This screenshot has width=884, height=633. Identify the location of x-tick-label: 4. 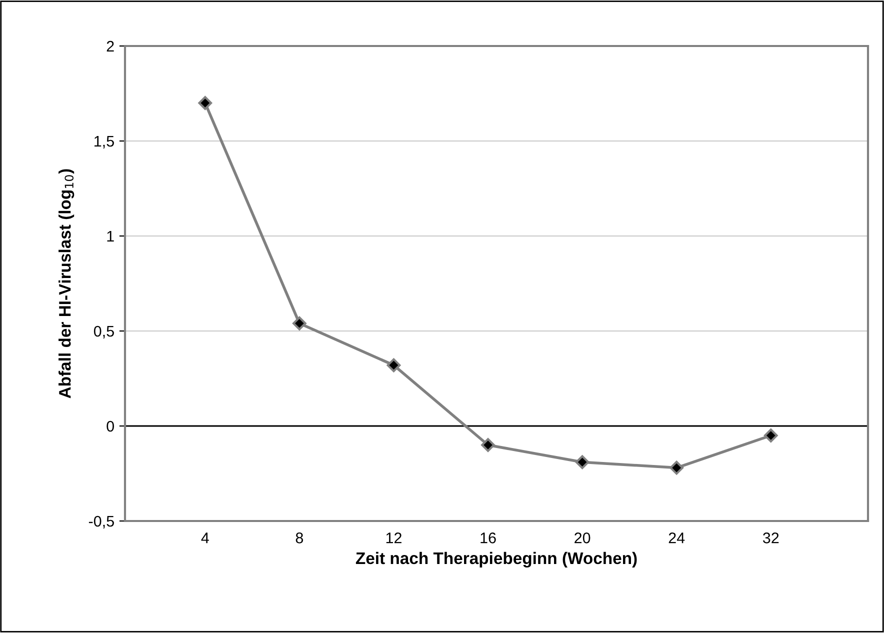
(205, 538).